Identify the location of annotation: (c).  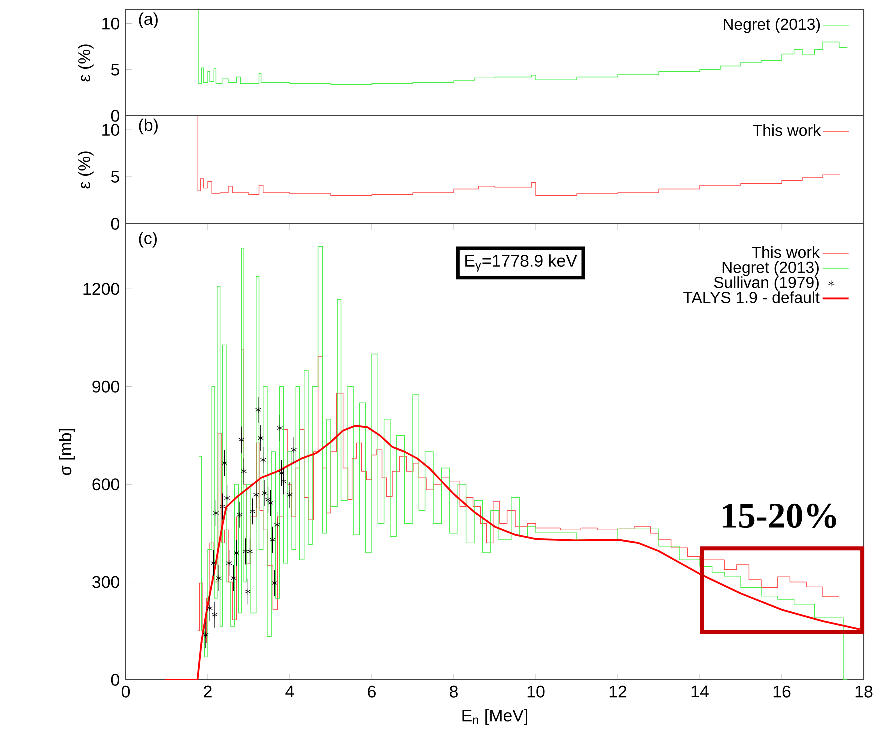
(148, 240).